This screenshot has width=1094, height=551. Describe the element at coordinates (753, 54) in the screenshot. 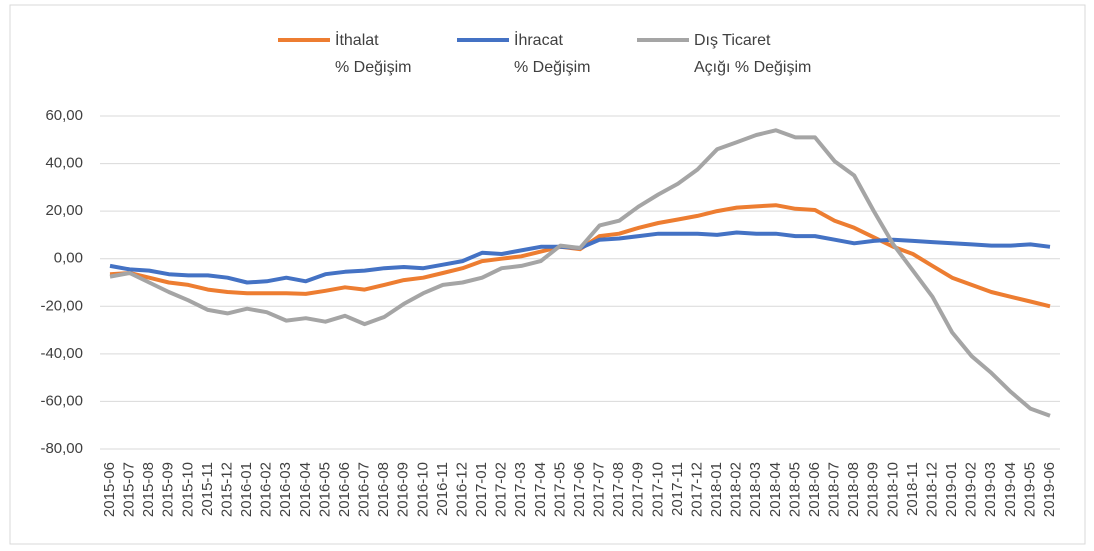

I see `legend-label: Dış Ticaret Açığı % Değişim` at that location.